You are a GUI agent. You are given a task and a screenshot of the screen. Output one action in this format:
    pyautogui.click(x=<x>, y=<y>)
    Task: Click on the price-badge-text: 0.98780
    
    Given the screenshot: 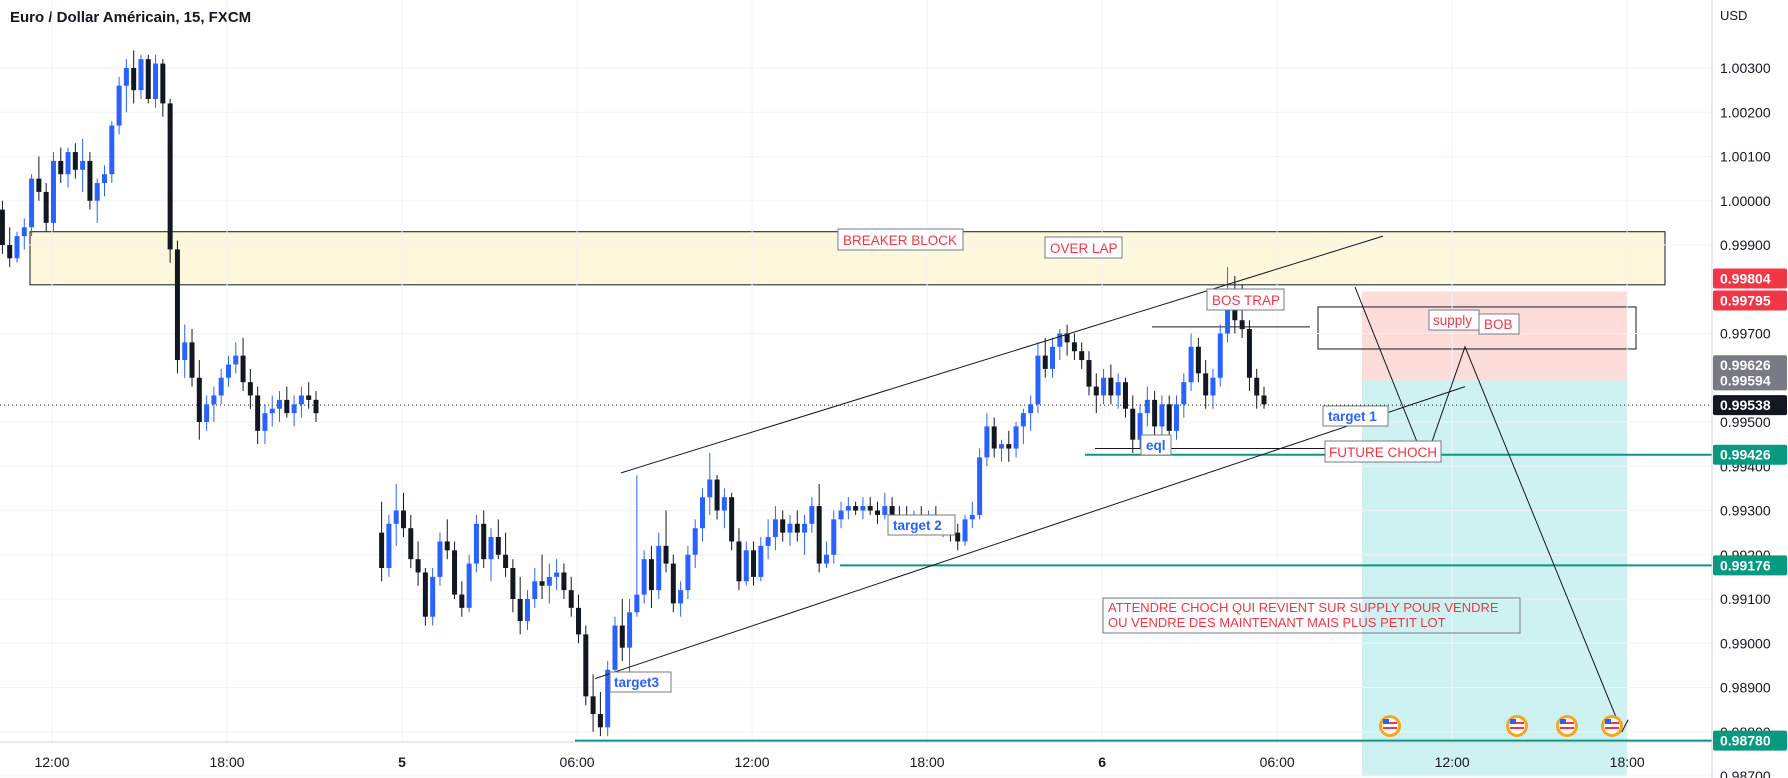 What is the action you would take?
    pyautogui.click(x=1745, y=741)
    